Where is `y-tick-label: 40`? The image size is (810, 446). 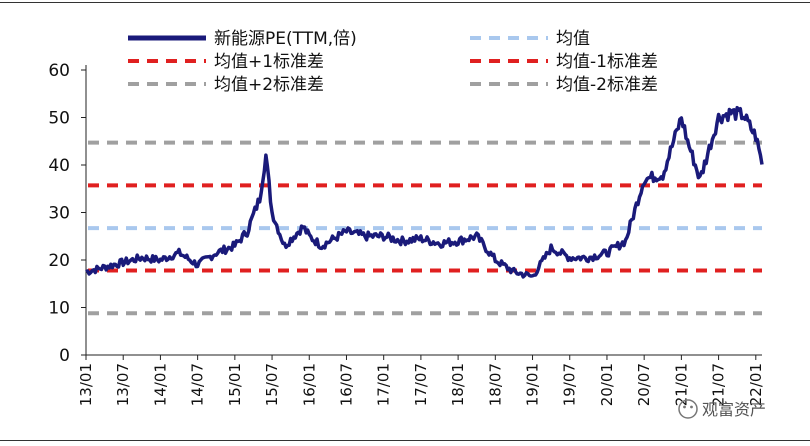 y-tick-label: 40 is located at coordinates (59, 166).